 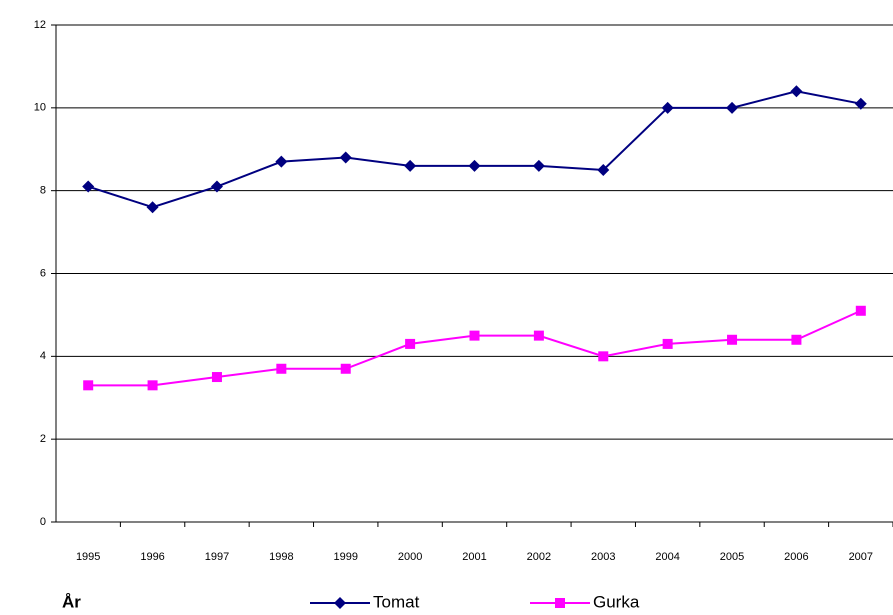 I want to click on x-tick-label: 2006, so click(x=796, y=557).